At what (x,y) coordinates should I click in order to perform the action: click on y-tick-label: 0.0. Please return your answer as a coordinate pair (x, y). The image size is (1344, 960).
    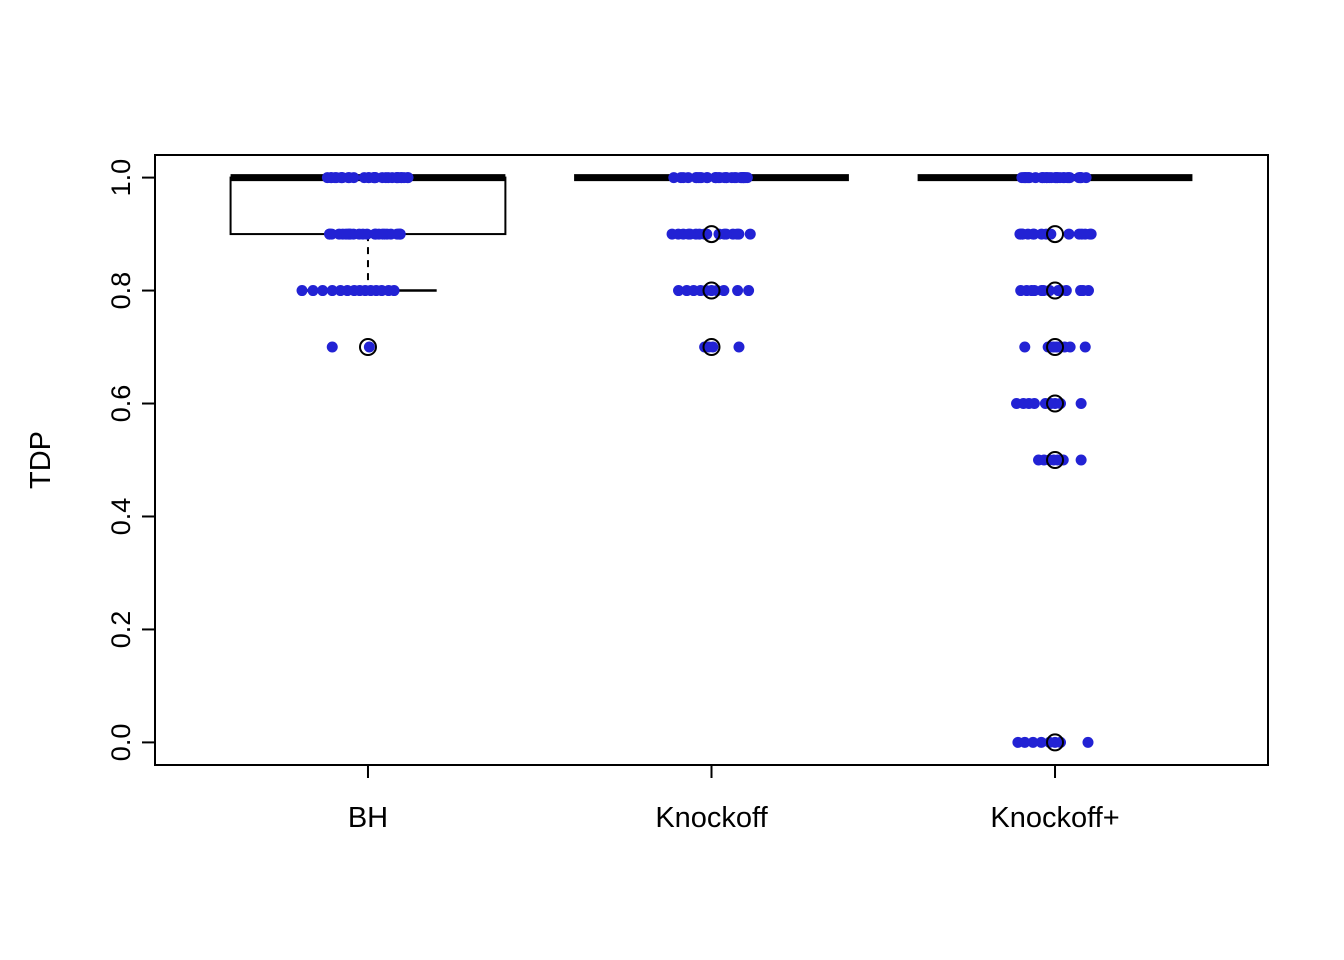
    Looking at the image, I should click on (121, 743).